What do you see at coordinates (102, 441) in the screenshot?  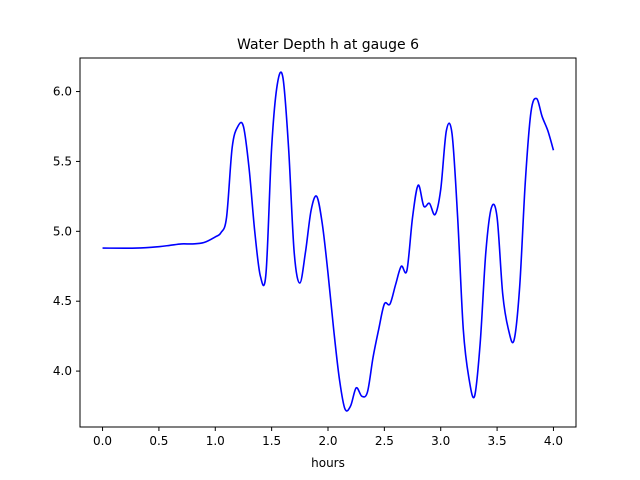 I see `x-tick-label: 0.0` at bounding box center [102, 441].